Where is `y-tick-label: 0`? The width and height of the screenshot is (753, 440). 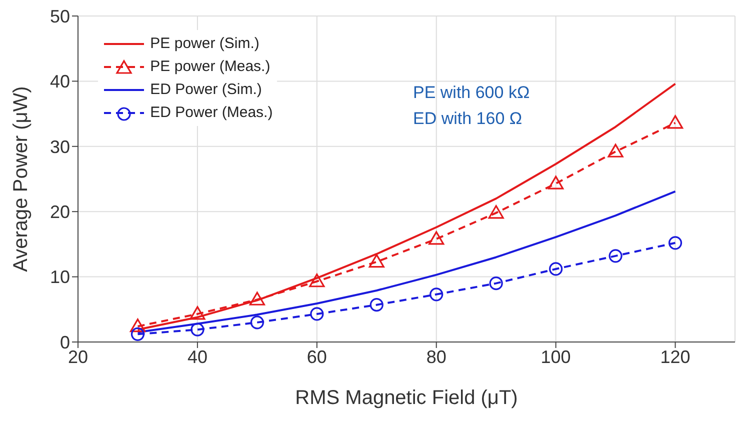 y-tick-label: 0 is located at coordinates (65, 342).